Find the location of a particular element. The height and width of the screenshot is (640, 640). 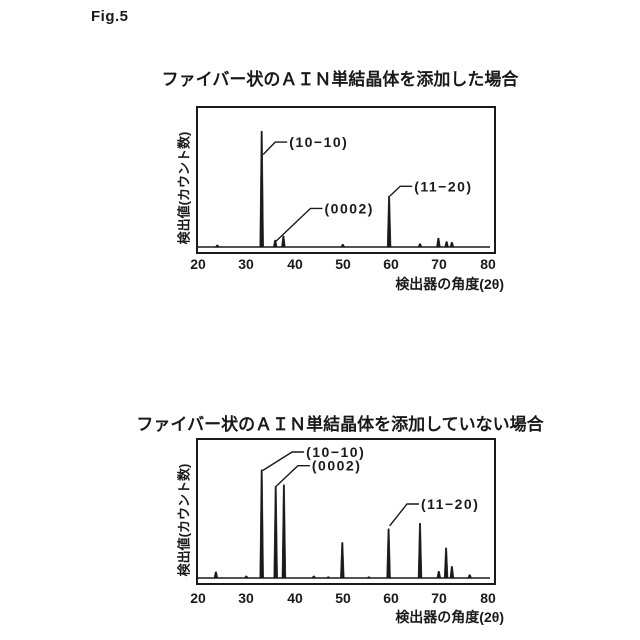

xrd-trace-svg: (10−10) (0002) (11−20) is located at coordinates (344, 189).